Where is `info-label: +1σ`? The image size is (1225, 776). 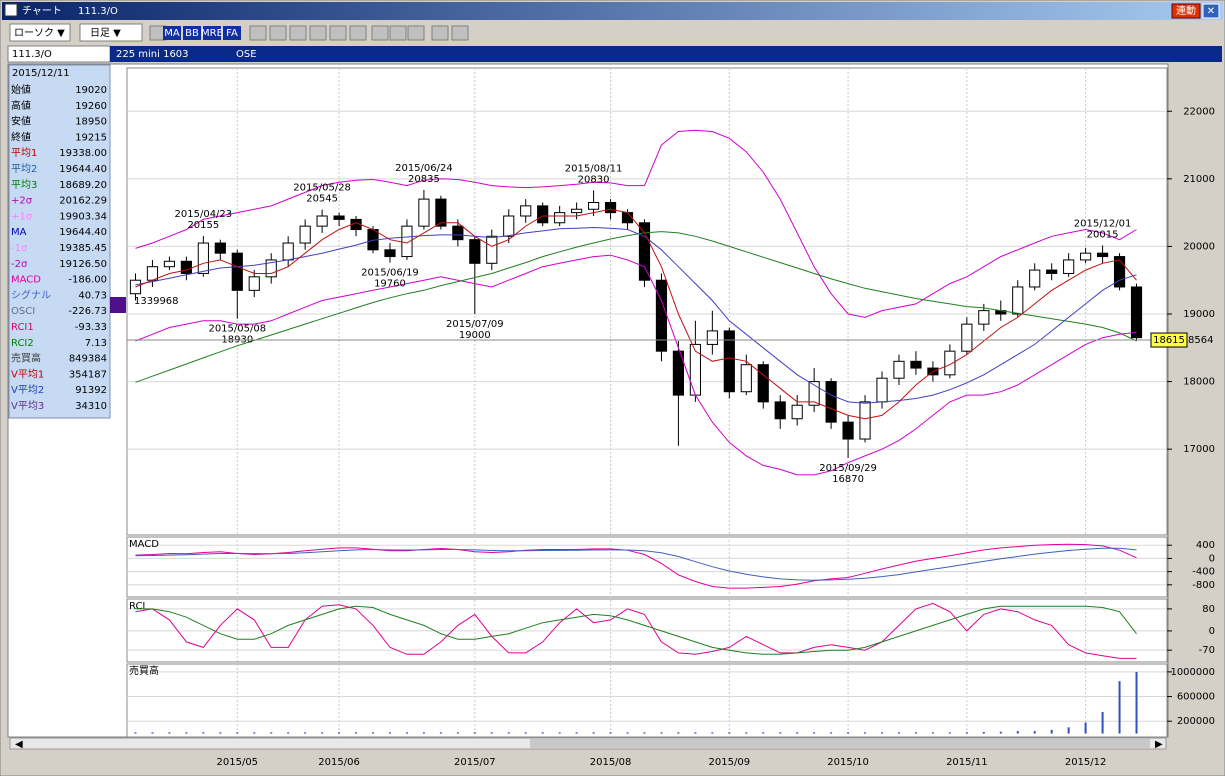
info-label: +1σ is located at coordinates (22, 216).